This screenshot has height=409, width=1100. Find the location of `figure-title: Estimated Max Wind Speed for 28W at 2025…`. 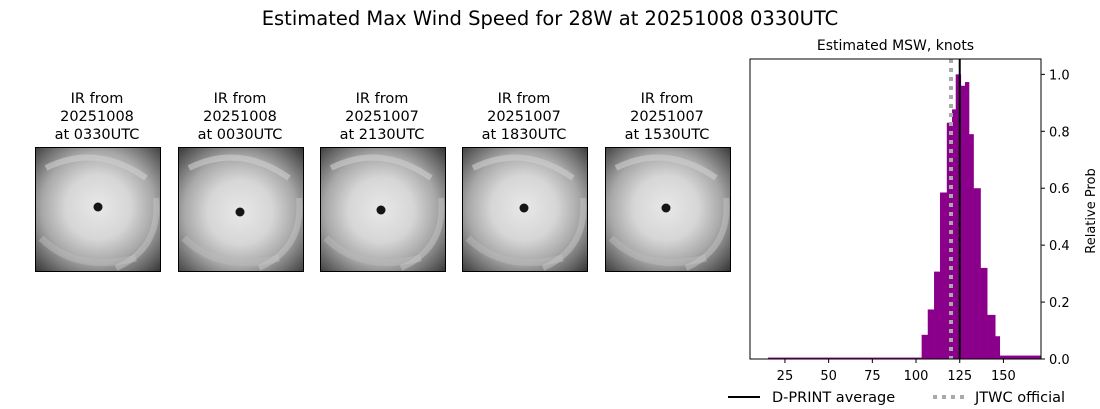

figure-title: Estimated Max Wind Speed for 28W at 2025… is located at coordinates (550, 18).